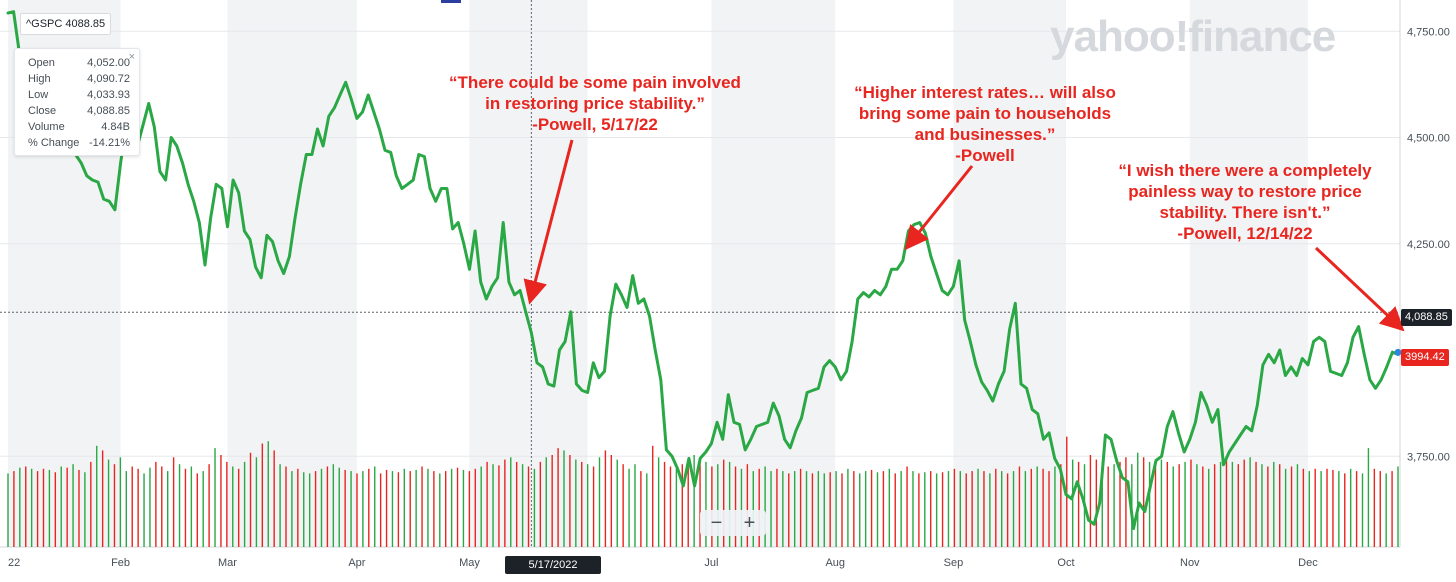  What do you see at coordinates (1308, 563) in the screenshot?
I see `x-tick-label: Dec` at bounding box center [1308, 563].